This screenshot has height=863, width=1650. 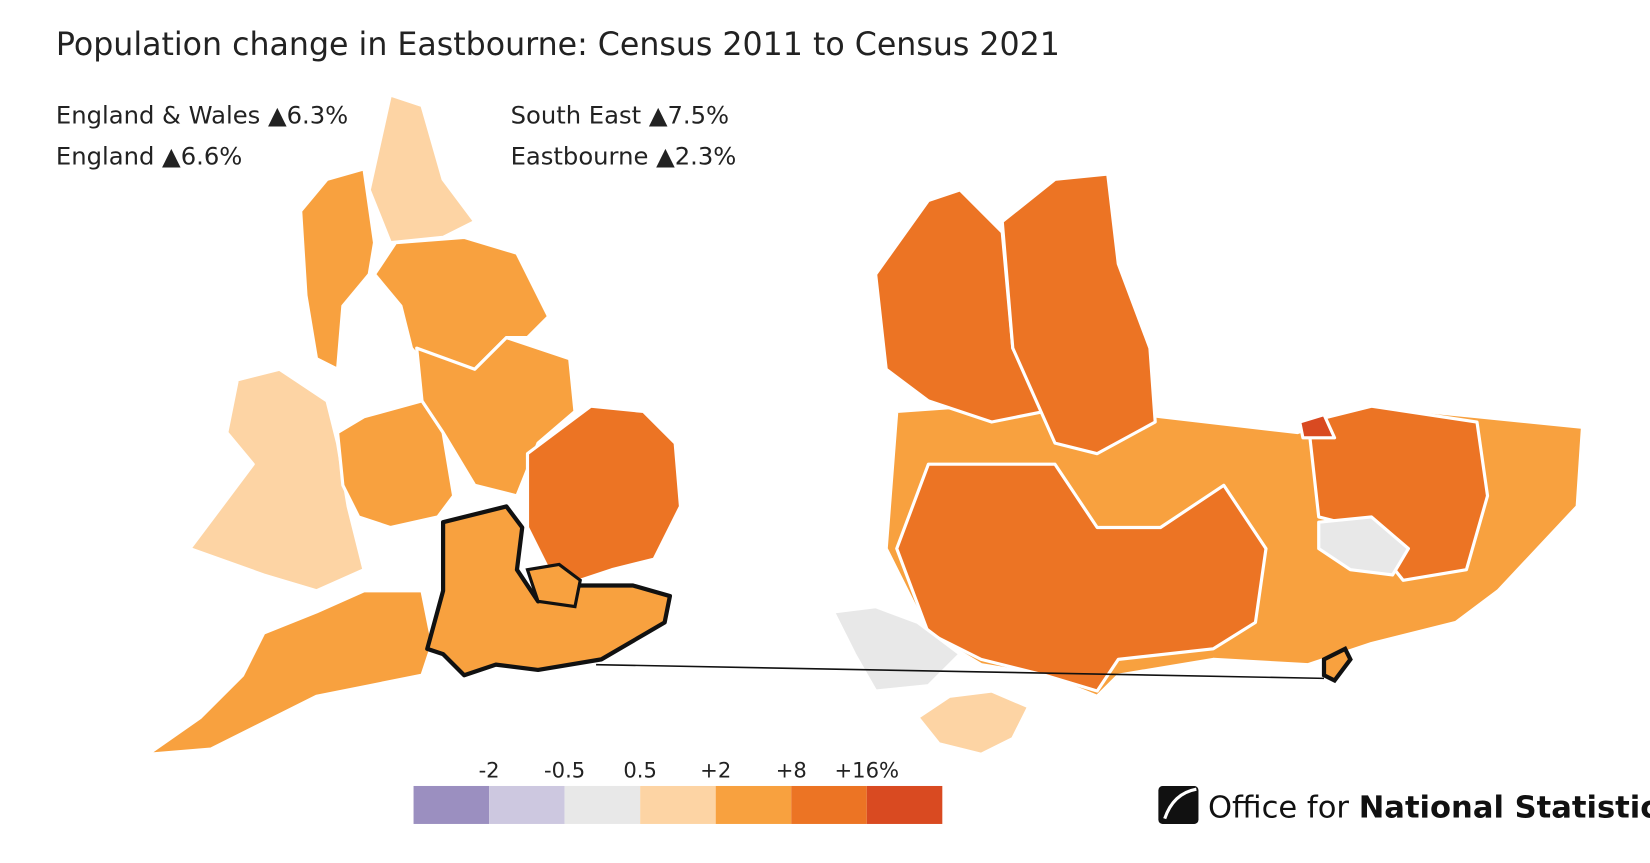 I want to click on legend-label: +8, so click(x=791, y=770).